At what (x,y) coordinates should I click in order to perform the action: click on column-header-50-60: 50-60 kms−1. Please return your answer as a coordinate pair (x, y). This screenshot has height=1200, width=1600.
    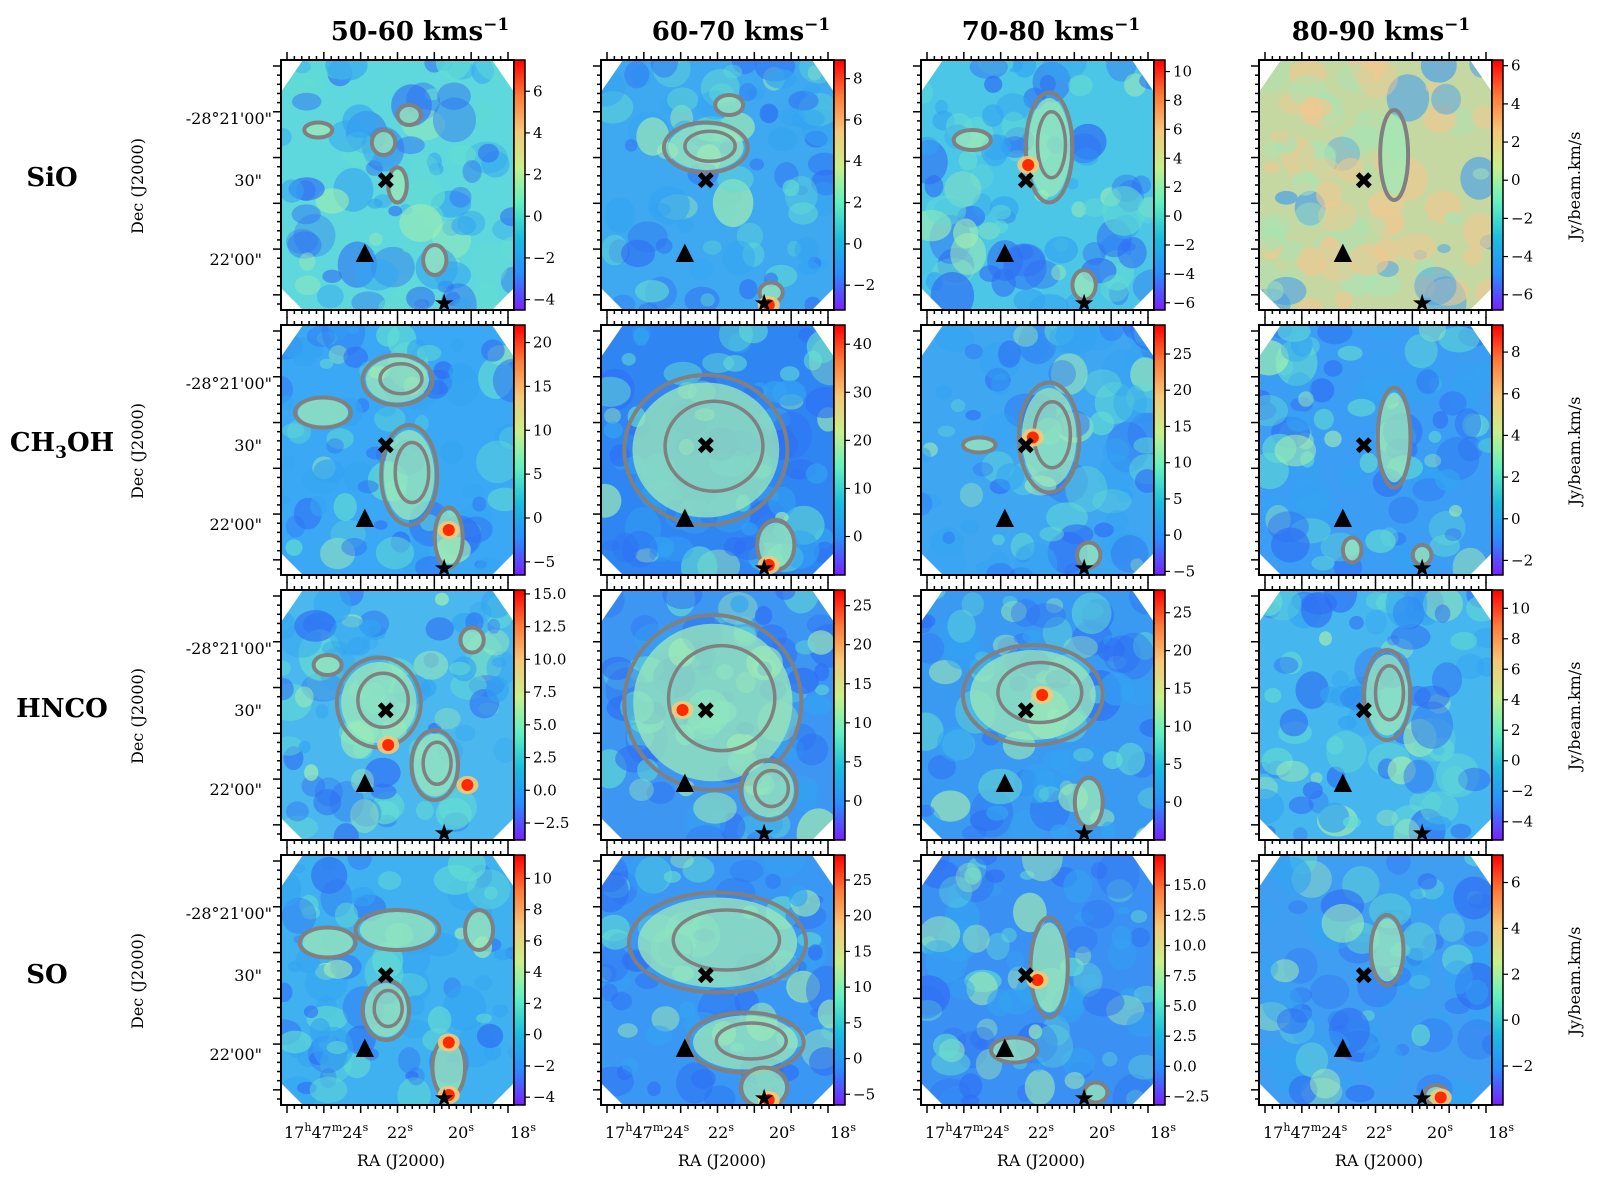
    Looking at the image, I should click on (420, 31).